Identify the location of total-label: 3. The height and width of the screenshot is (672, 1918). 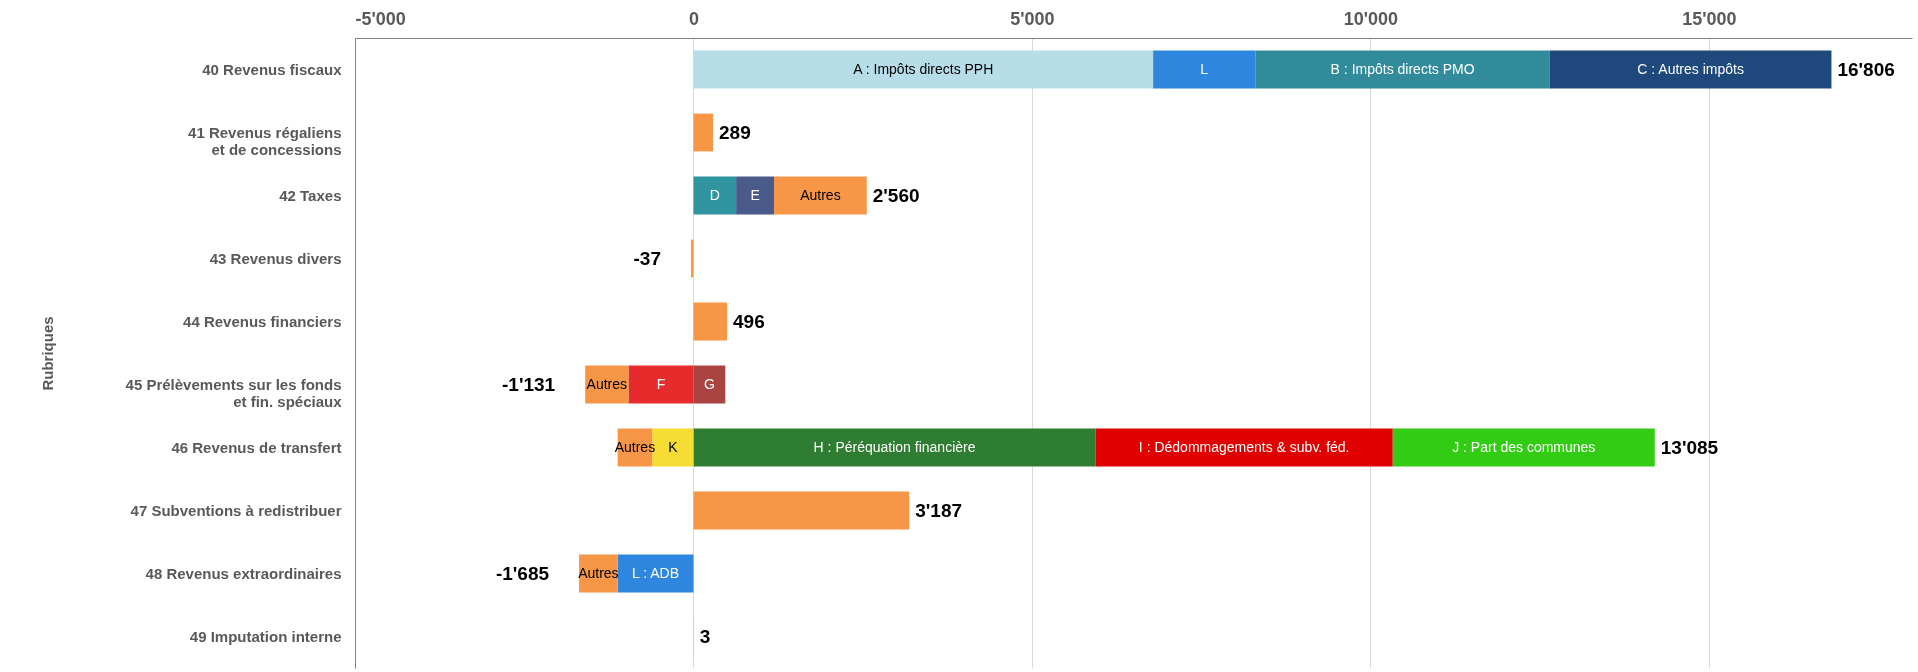
(705, 636).